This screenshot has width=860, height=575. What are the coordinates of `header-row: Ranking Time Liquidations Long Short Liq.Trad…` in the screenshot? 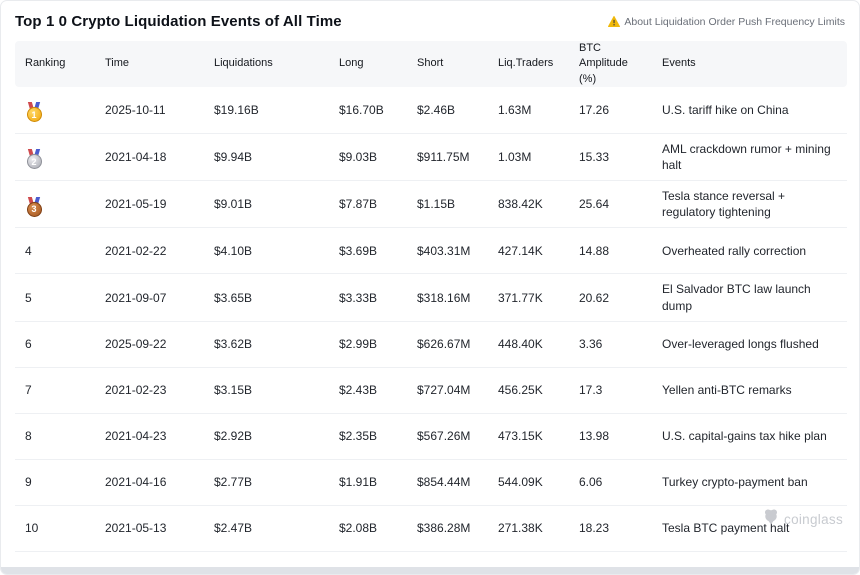 It's located at (431, 64).